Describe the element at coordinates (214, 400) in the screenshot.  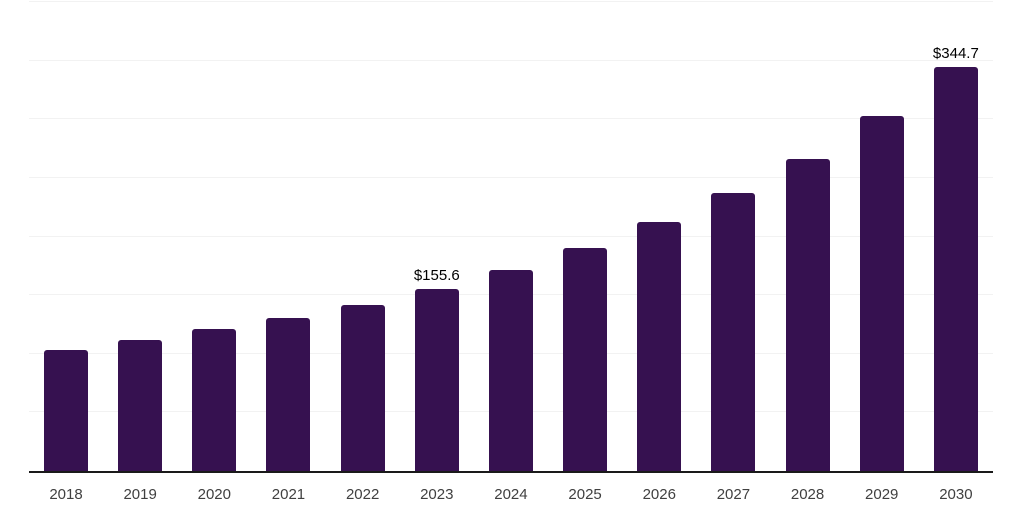
I see `bar-2020` at that location.